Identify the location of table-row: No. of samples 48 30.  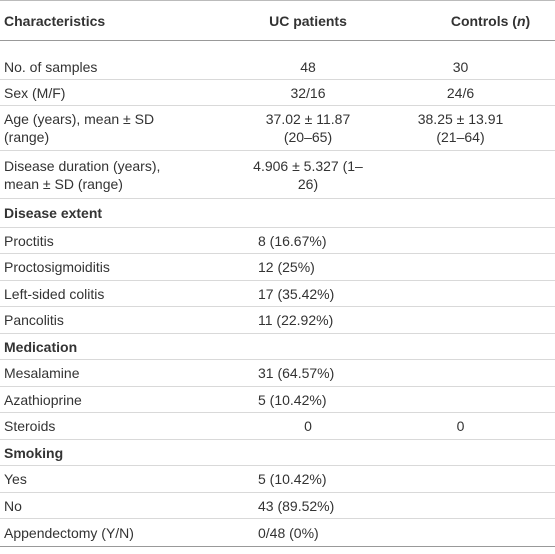
(277, 60).